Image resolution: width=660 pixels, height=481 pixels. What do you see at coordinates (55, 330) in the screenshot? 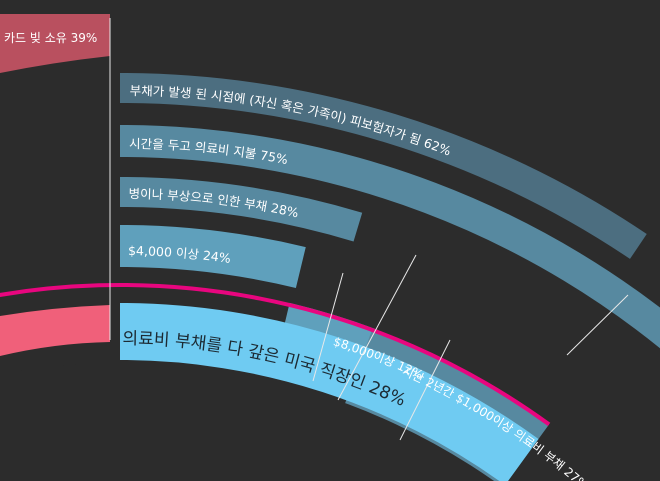
I see `bar-left-lower` at bounding box center [55, 330].